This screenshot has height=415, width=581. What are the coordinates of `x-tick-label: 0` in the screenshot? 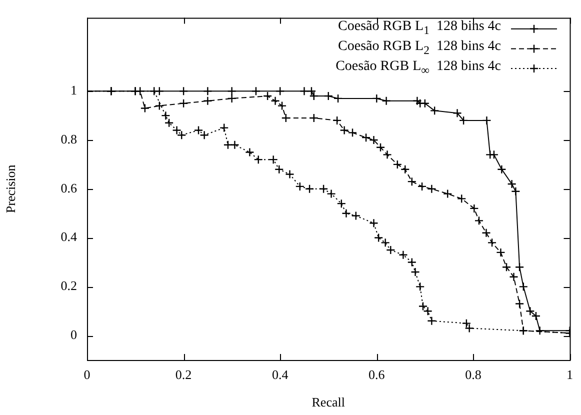 It's located at (87, 374).